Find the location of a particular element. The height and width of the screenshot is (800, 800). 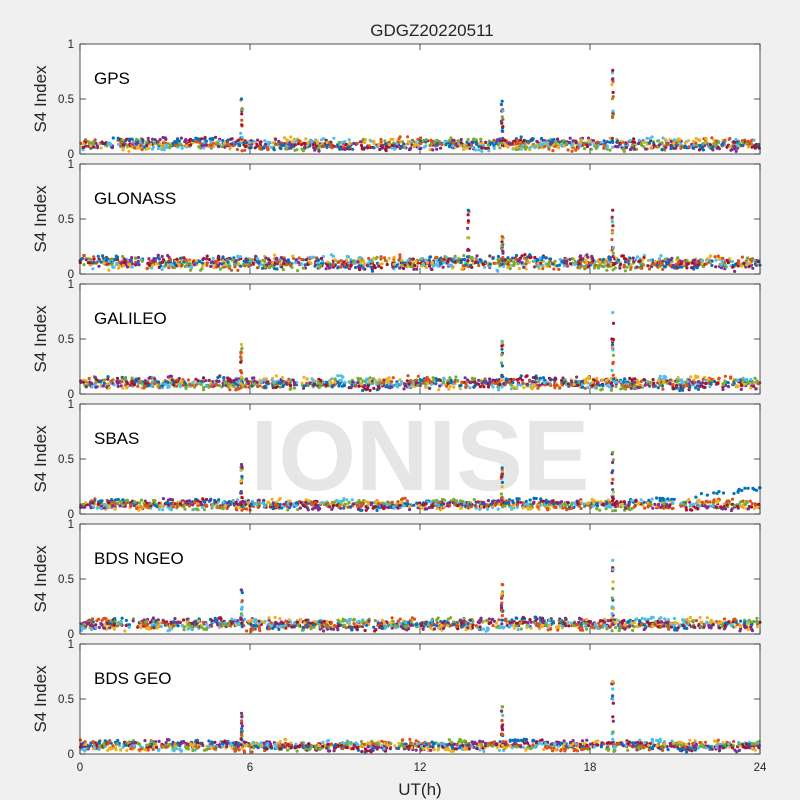

spike-peak is located at coordinates (502, 101).